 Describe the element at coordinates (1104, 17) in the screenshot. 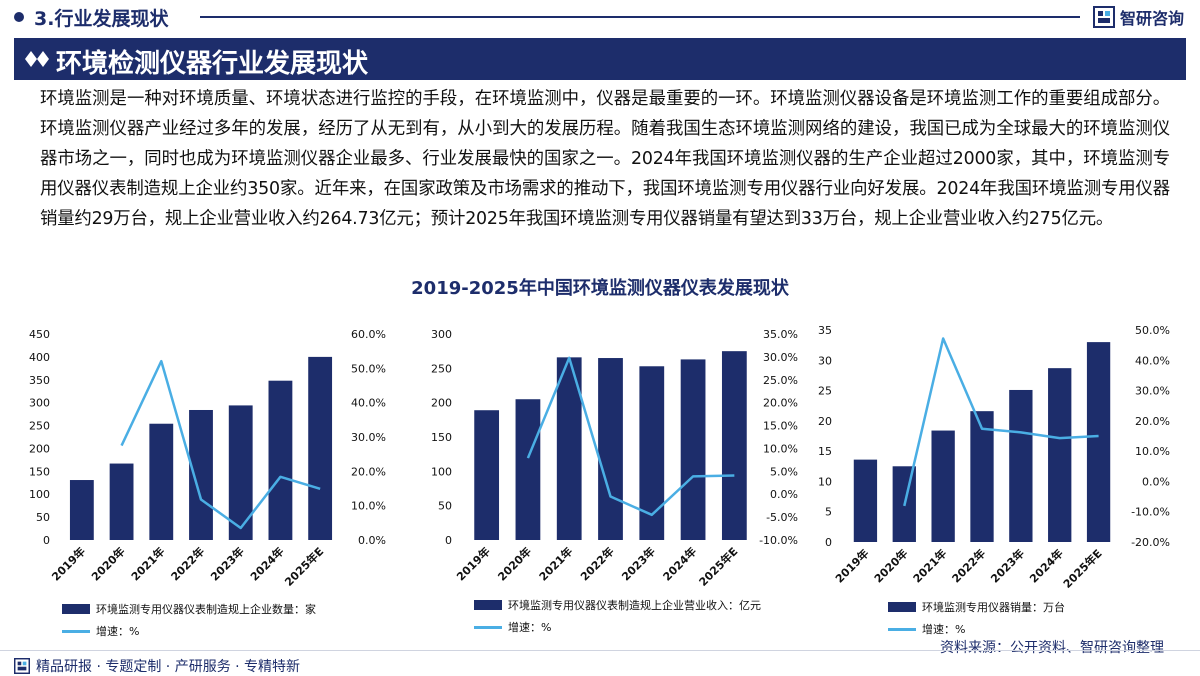

I see `brand-logo-icon` at that location.